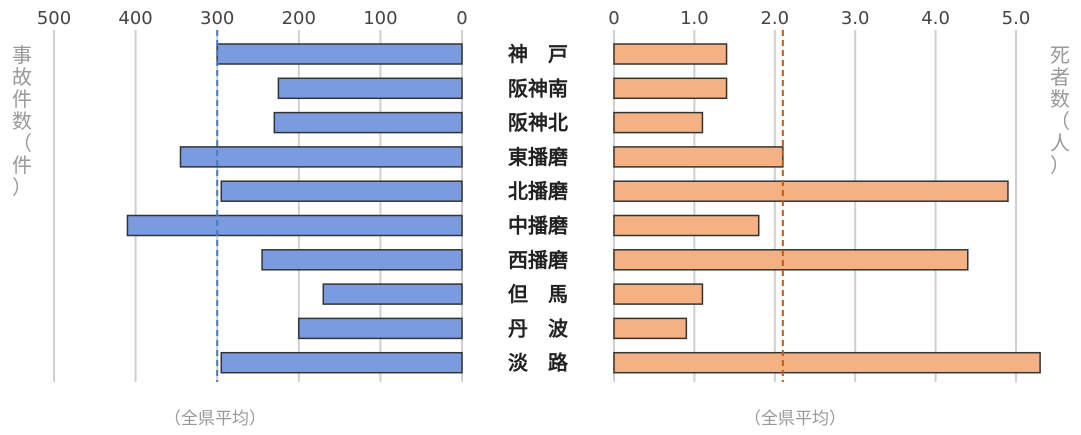 Image resolution: width=1081 pixels, height=435 pixels. Describe the element at coordinates (538, 226) in the screenshot. I see `region-label: 中播磨` at that location.